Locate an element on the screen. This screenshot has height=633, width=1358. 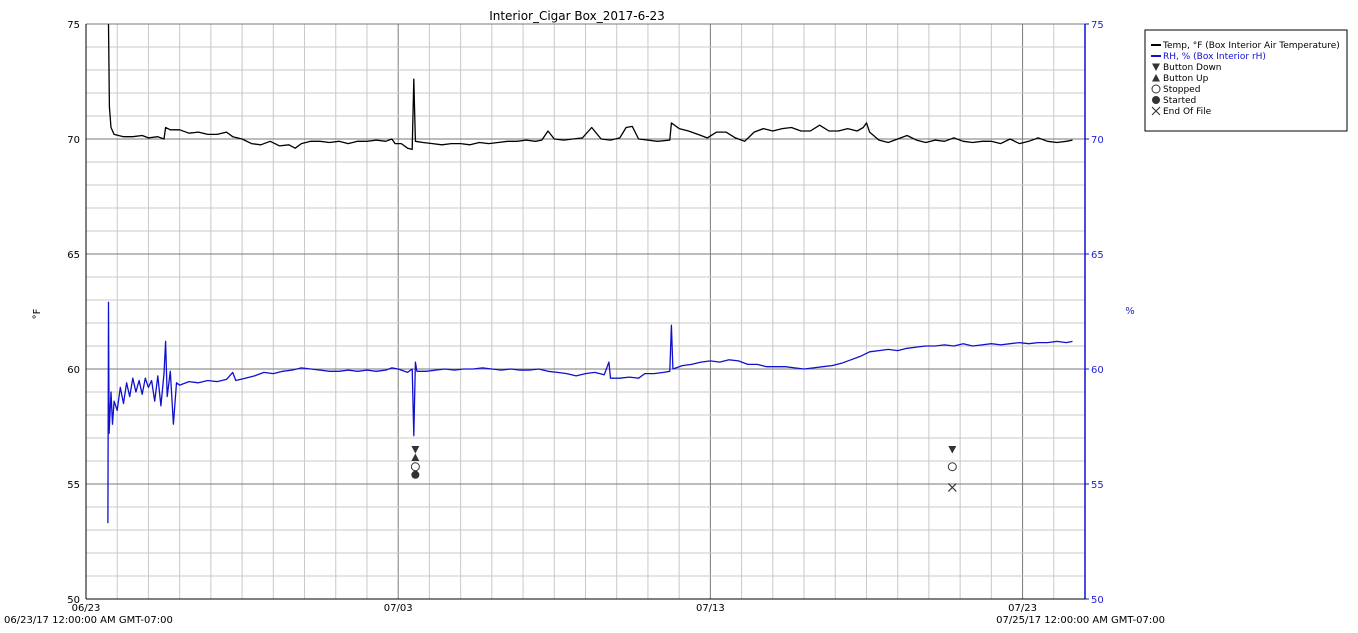
y-tick-label-right: 75 is located at coordinates (1097, 25).